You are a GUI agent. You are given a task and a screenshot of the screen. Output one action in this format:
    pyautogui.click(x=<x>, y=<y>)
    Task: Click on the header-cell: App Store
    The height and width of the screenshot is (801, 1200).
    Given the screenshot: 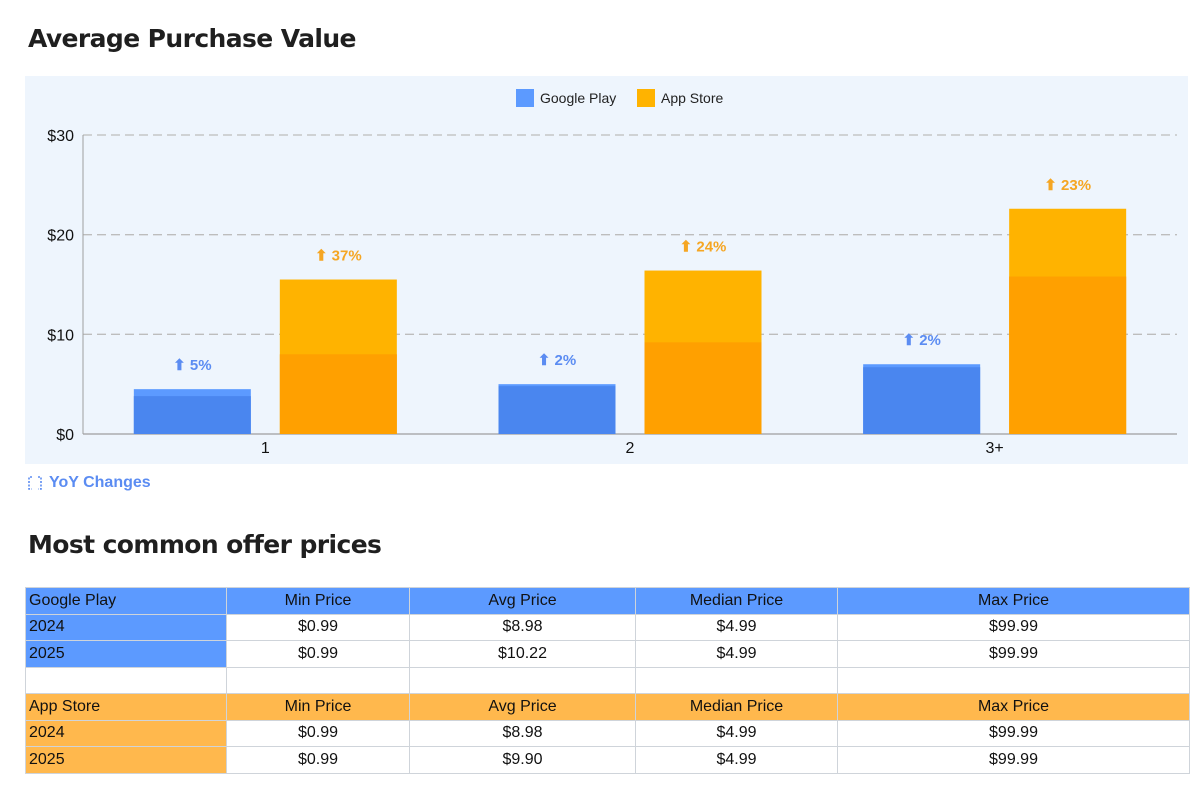 What is the action you would take?
    pyautogui.click(x=126, y=707)
    